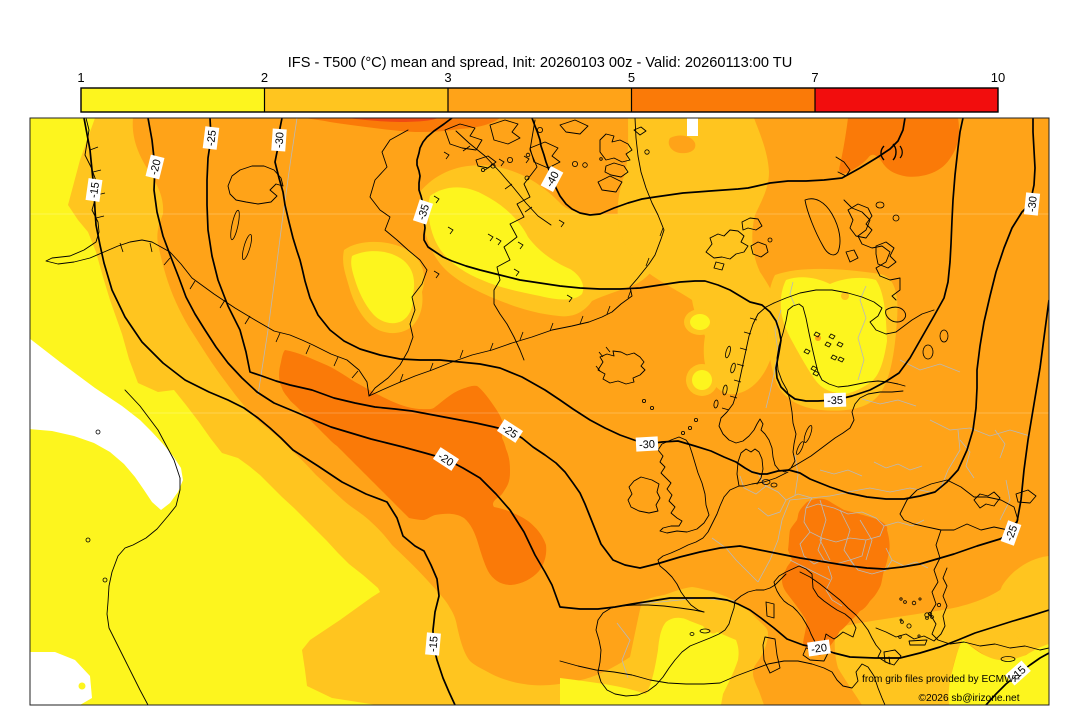  I want to click on svg-text: 10, so click(998, 77).